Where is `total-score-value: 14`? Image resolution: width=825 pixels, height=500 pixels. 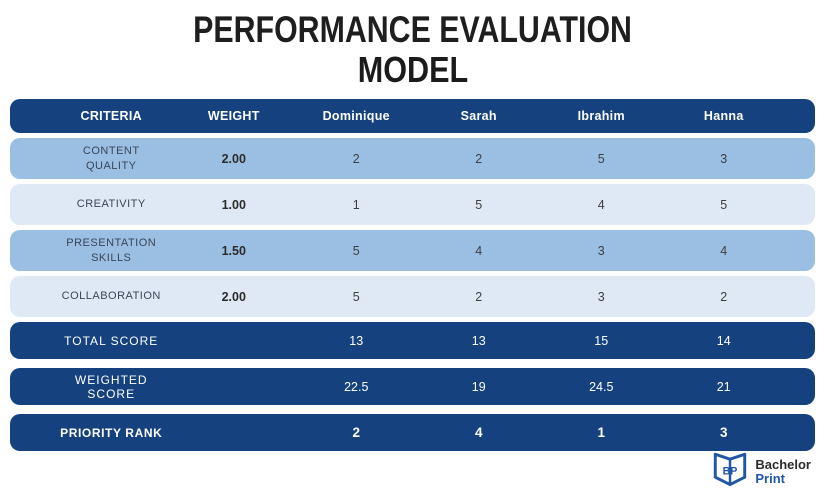
total-score-value: 14 is located at coordinates (723, 340).